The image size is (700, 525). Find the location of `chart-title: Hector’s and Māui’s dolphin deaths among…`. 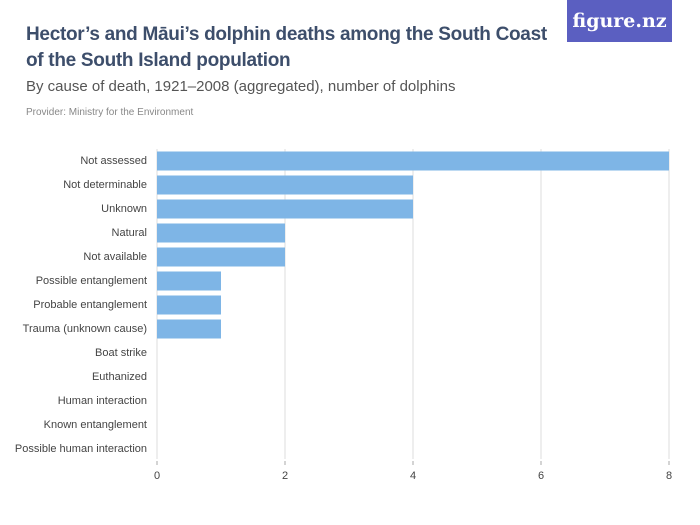

chart-title: Hector’s and Māui’s dolphin deaths among… is located at coordinates (286, 47).